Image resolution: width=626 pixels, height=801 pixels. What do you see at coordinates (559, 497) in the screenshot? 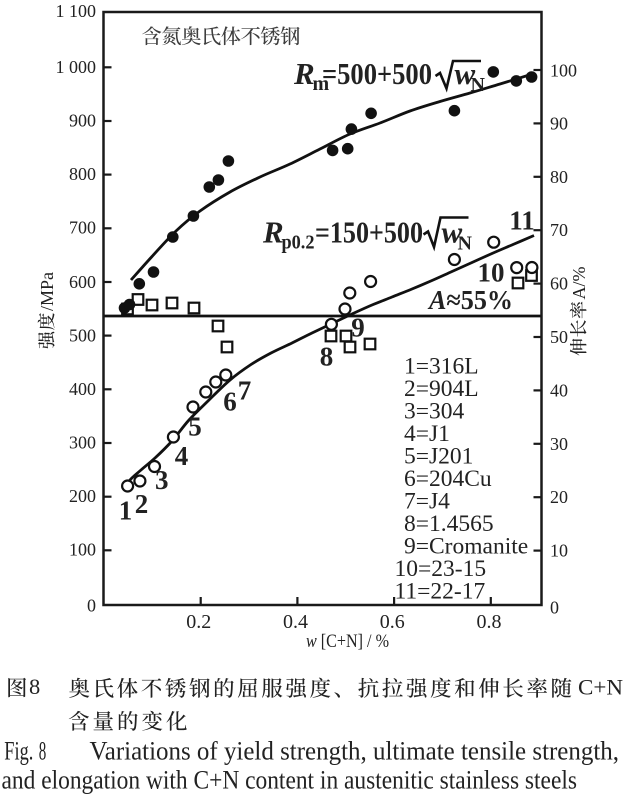
I see `svg-text: 20` at bounding box center [559, 497].